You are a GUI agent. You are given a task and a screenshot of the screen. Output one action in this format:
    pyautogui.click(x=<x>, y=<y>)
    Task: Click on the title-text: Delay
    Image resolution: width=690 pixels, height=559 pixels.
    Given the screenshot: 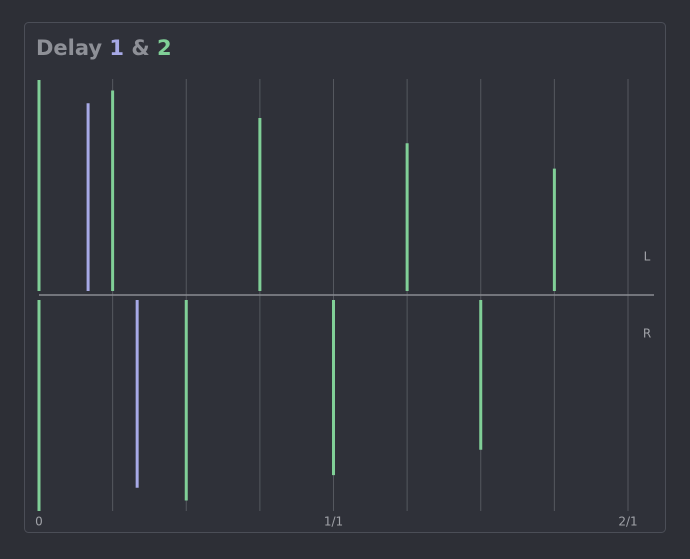 What is the action you would take?
    pyautogui.click(x=69, y=48)
    